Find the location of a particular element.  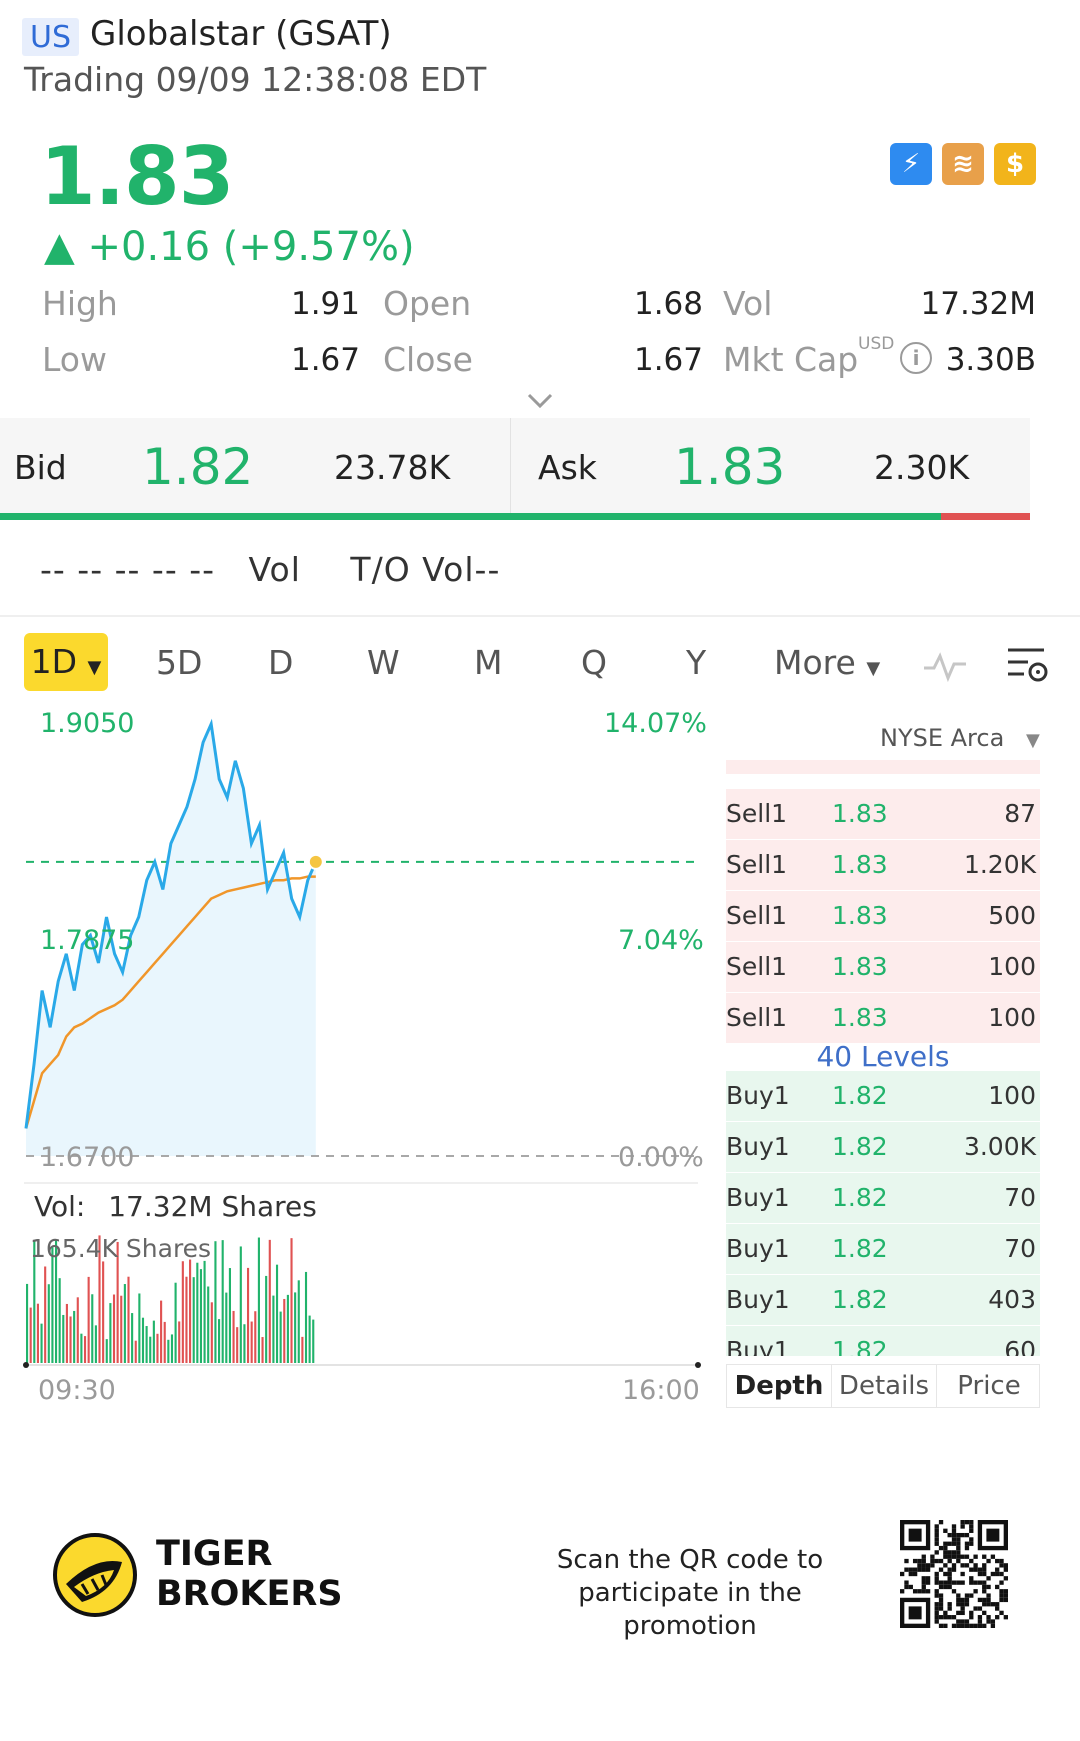

chart-settings-icon is located at coordinates (1028, 665).